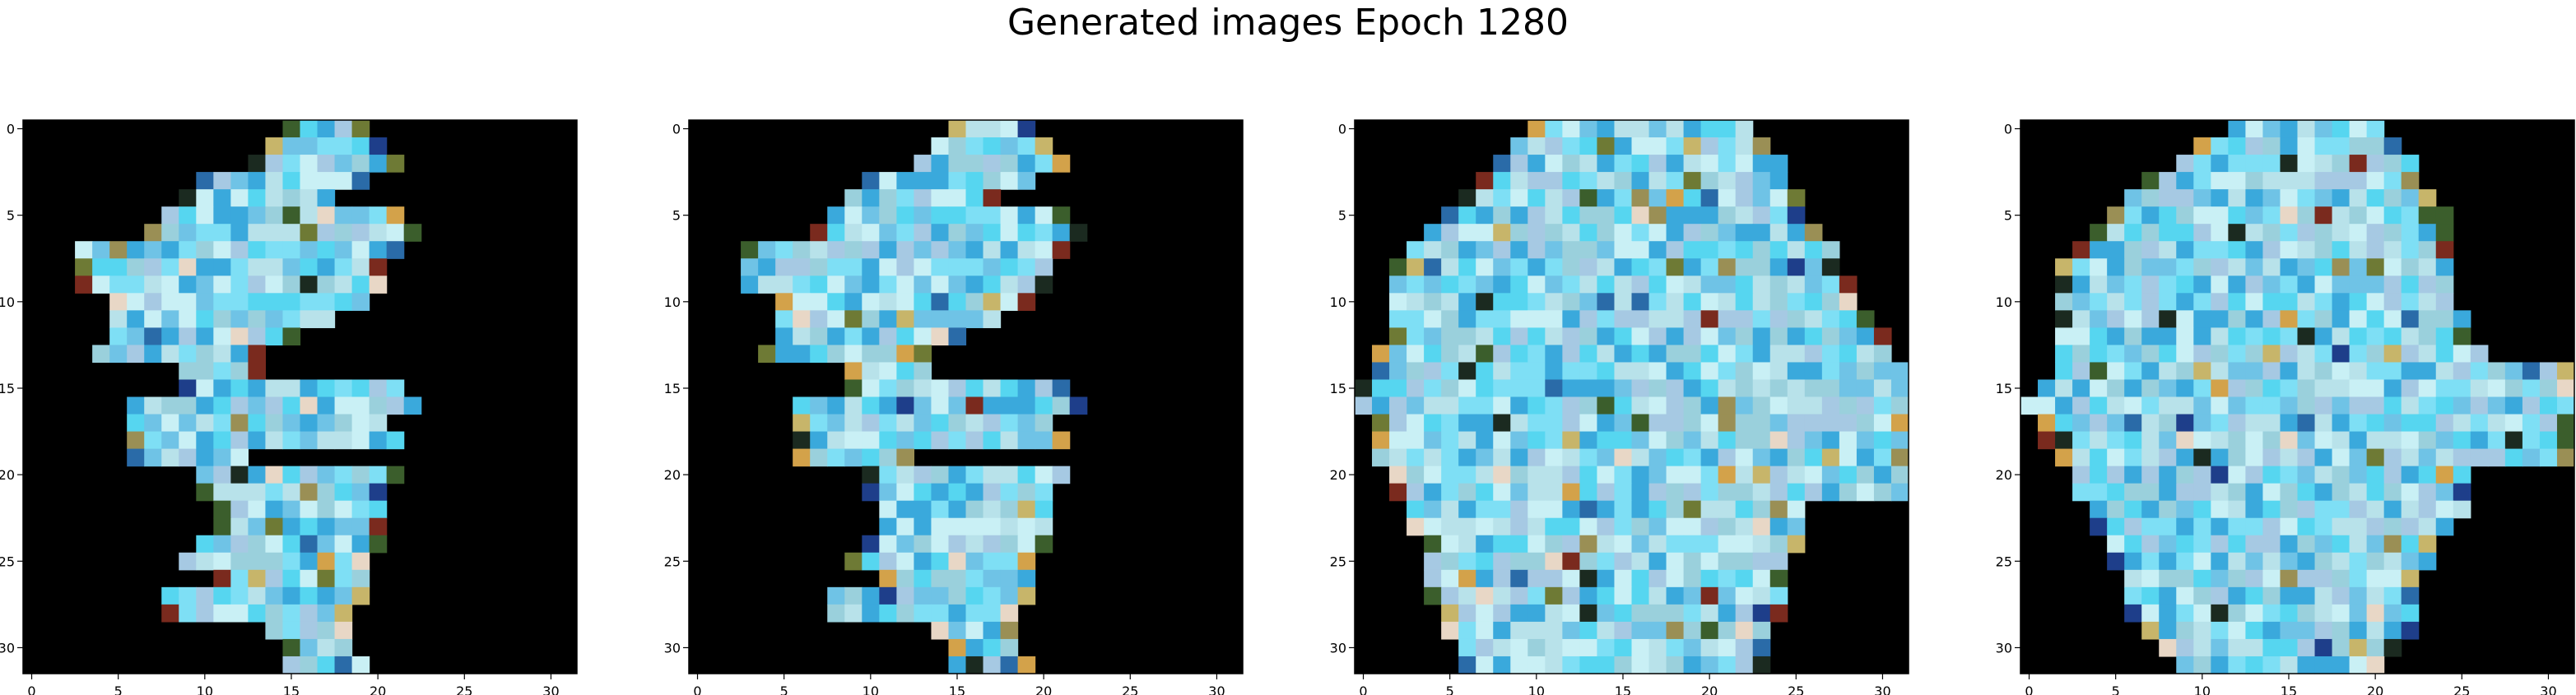 Image resolution: width=2576 pixels, height=695 pixels. I want to click on x-tick-label: 20, so click(1709, 689).